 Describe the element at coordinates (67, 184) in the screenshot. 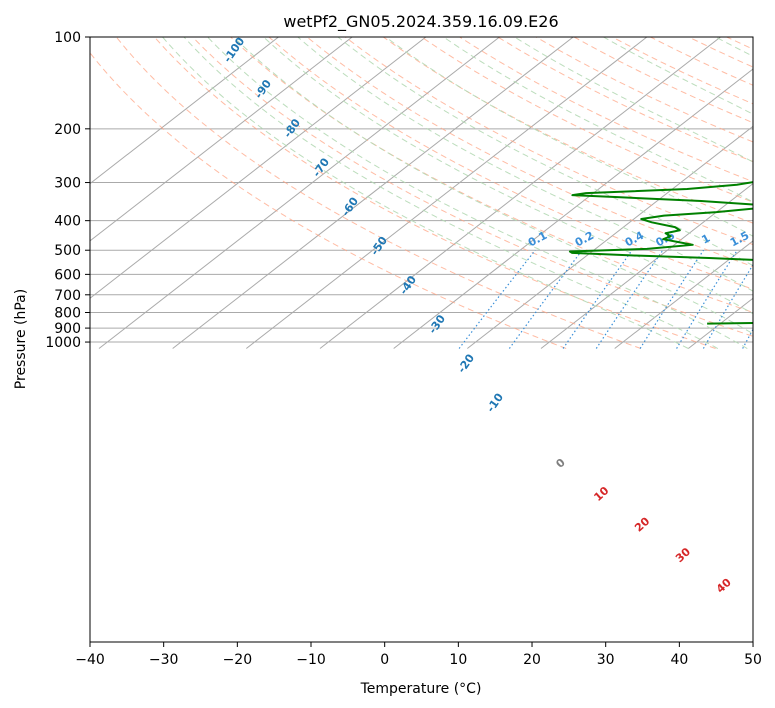

I see `y-tick-label: 300` at that location.